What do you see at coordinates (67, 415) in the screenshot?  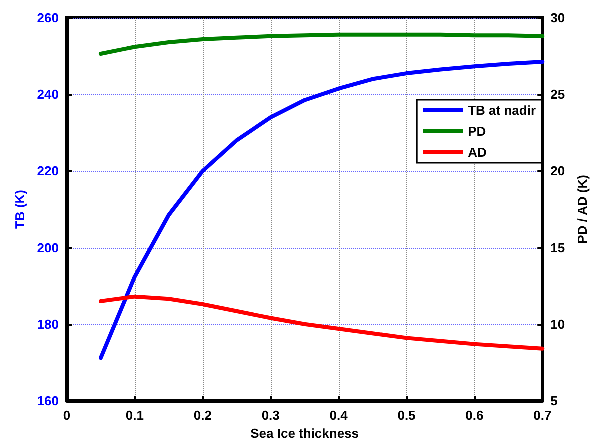 I see `x-tick-label: 0` at bounding box center [67, 415].